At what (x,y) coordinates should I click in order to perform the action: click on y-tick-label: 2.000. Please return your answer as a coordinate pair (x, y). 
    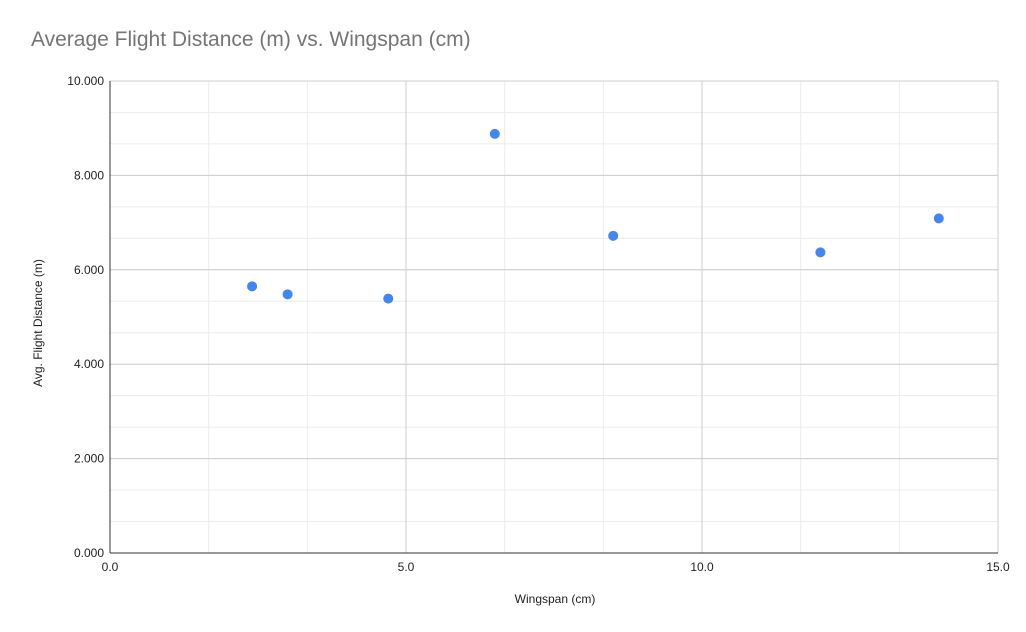
    Looking at the image, I should click on (89, 459).